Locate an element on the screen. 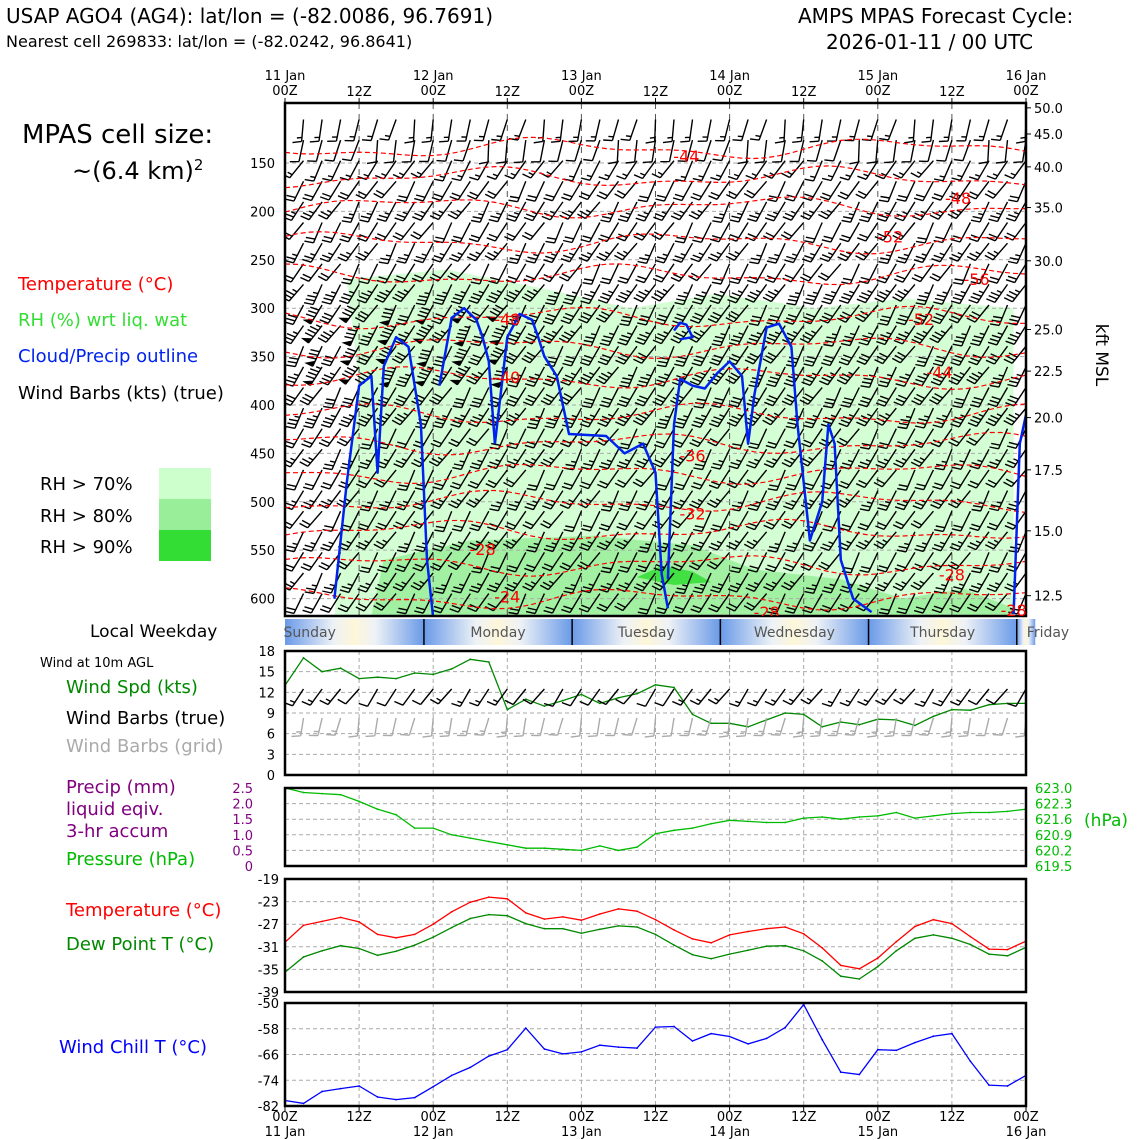 The width and height of the screenshot is (1140, 1140). weekday-segment is located at coordinates (1026, 632).